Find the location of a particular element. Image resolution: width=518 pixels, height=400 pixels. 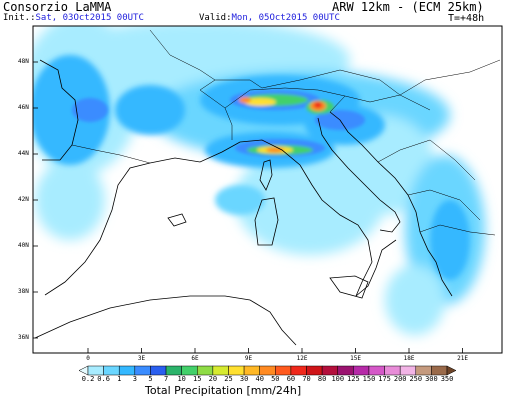

coast-france-spain is located at coordinates (59, 110).